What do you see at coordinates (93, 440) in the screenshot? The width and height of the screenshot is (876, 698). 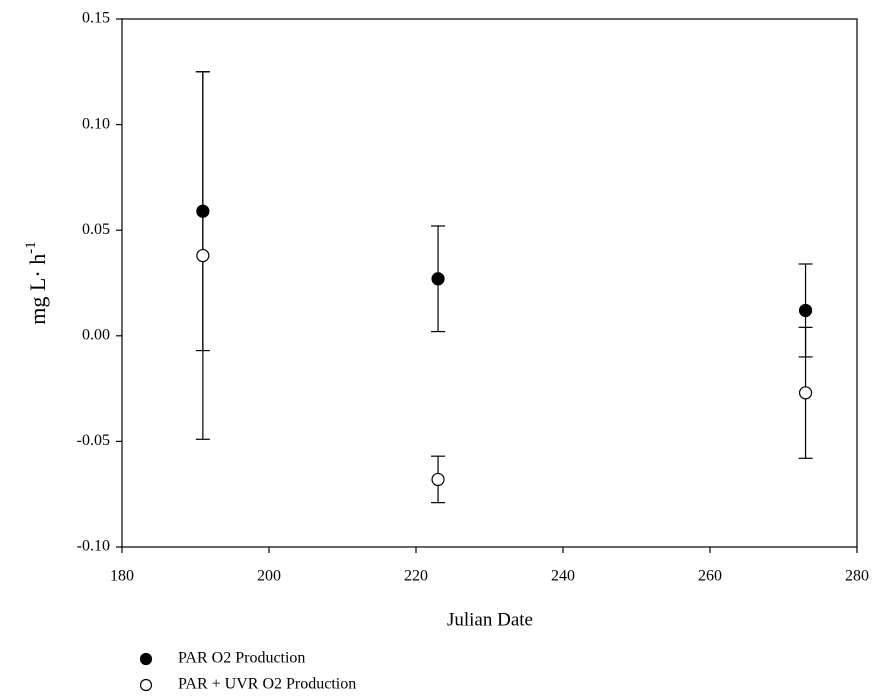 I see `y-tick-label: -0.05` at bounding box center [93, 440].